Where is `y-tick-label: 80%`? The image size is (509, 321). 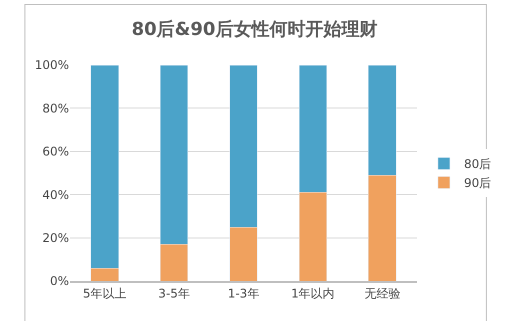
y-tick-label: 80% is located at coordinates (55, 108).